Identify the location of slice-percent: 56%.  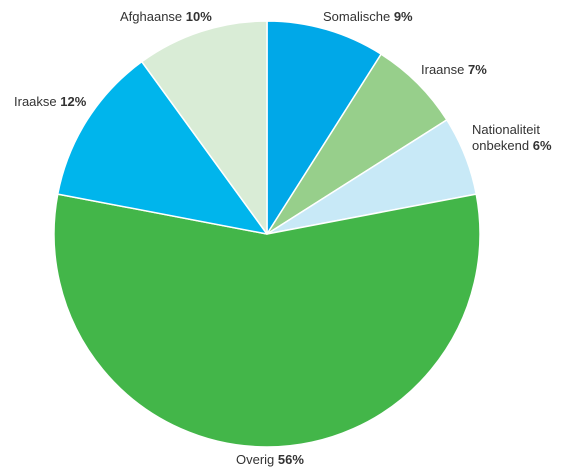
(290, 459).